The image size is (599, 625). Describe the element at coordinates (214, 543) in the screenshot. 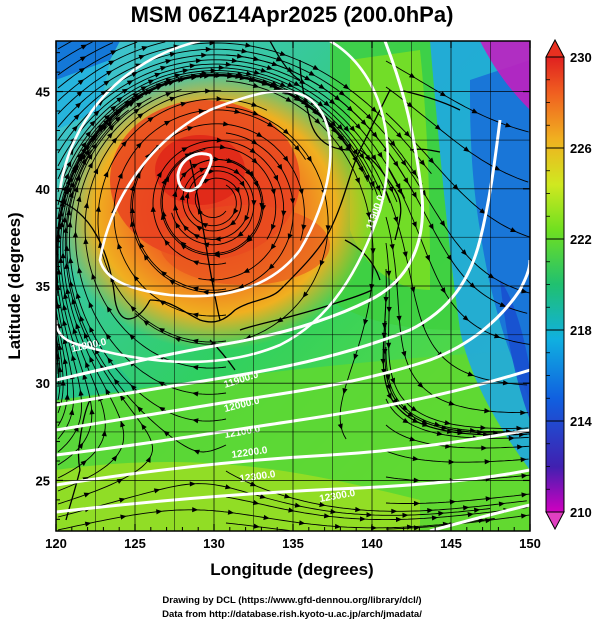

I see `x-tick-label: 130` at that location.